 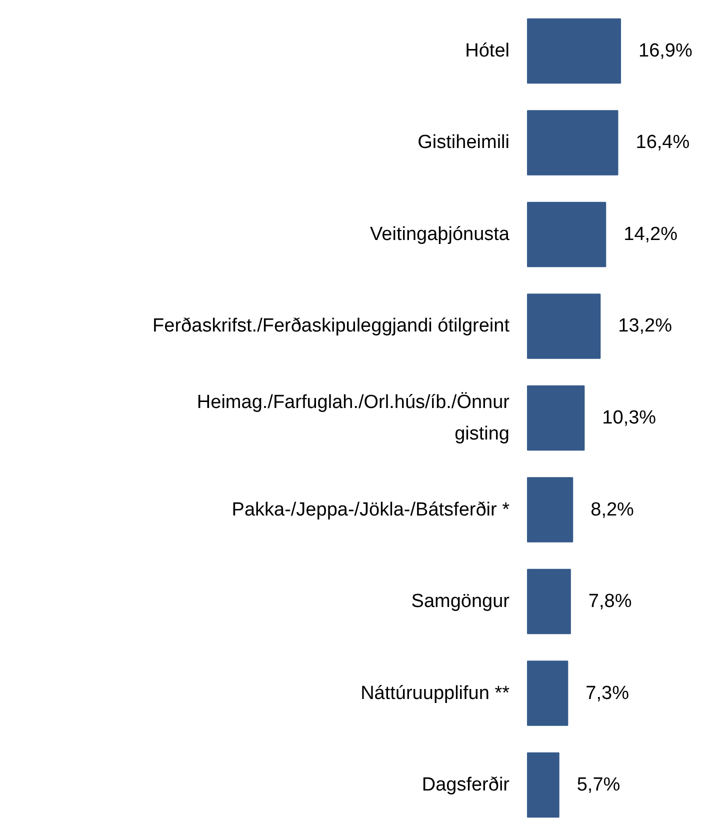 I want to click on data-label: 8,2%, so click(x=612, y=509).